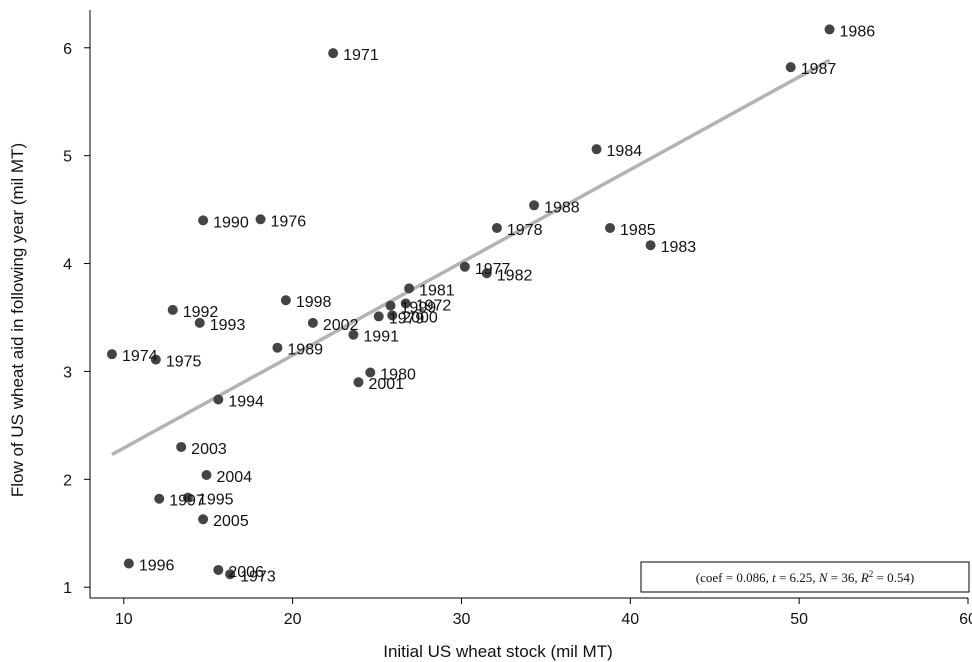  Describe the element at coordinates (67, 49) in the screenshot. I see `y-tick-label-6: 6` at that location.